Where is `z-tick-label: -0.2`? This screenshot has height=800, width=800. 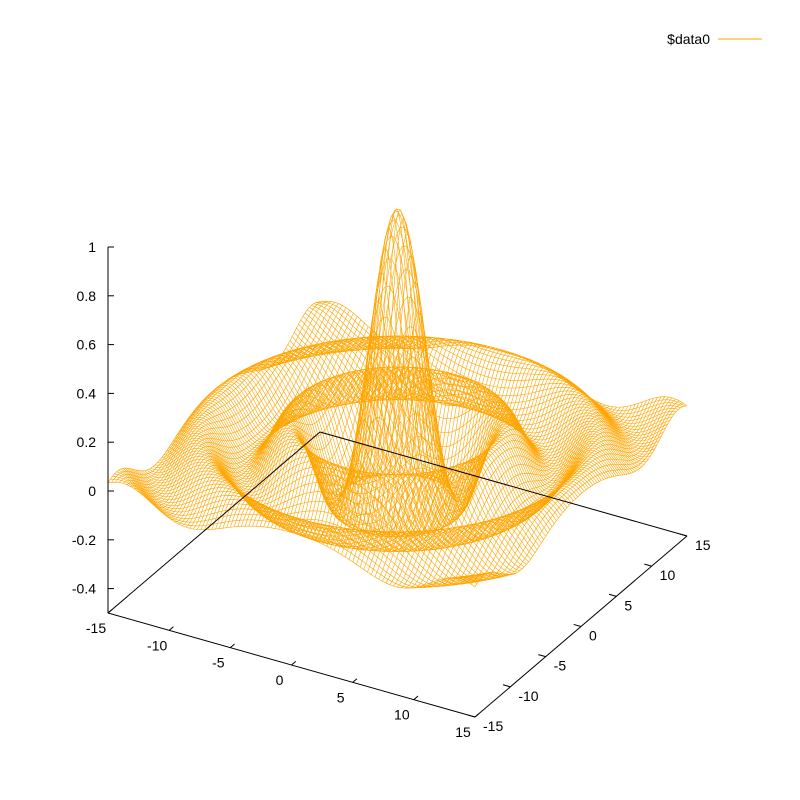 z-tick-label: -0.2 is located at coordinates (84, 540).